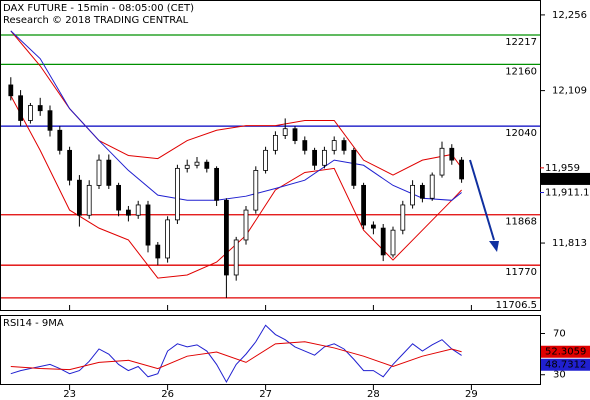 This screenshot has height=400, width=590. I want to click on y-tick-label: 12,109, so click(569, 91).